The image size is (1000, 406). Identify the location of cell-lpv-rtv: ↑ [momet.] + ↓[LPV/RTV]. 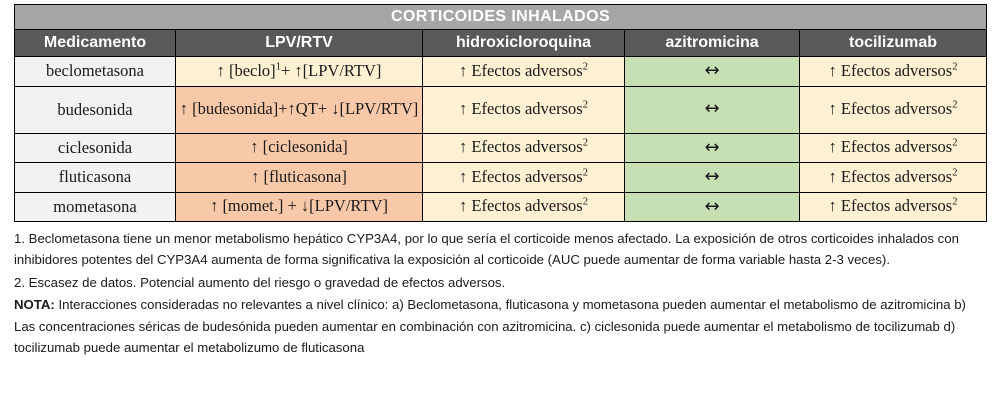
(299, 206).